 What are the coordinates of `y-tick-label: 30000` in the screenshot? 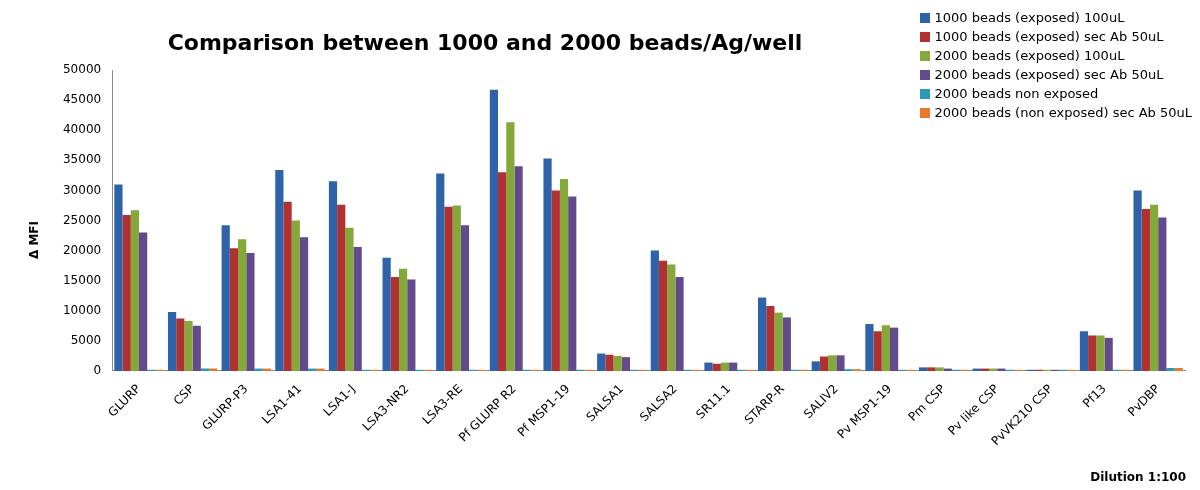 It's located at (82, 189).